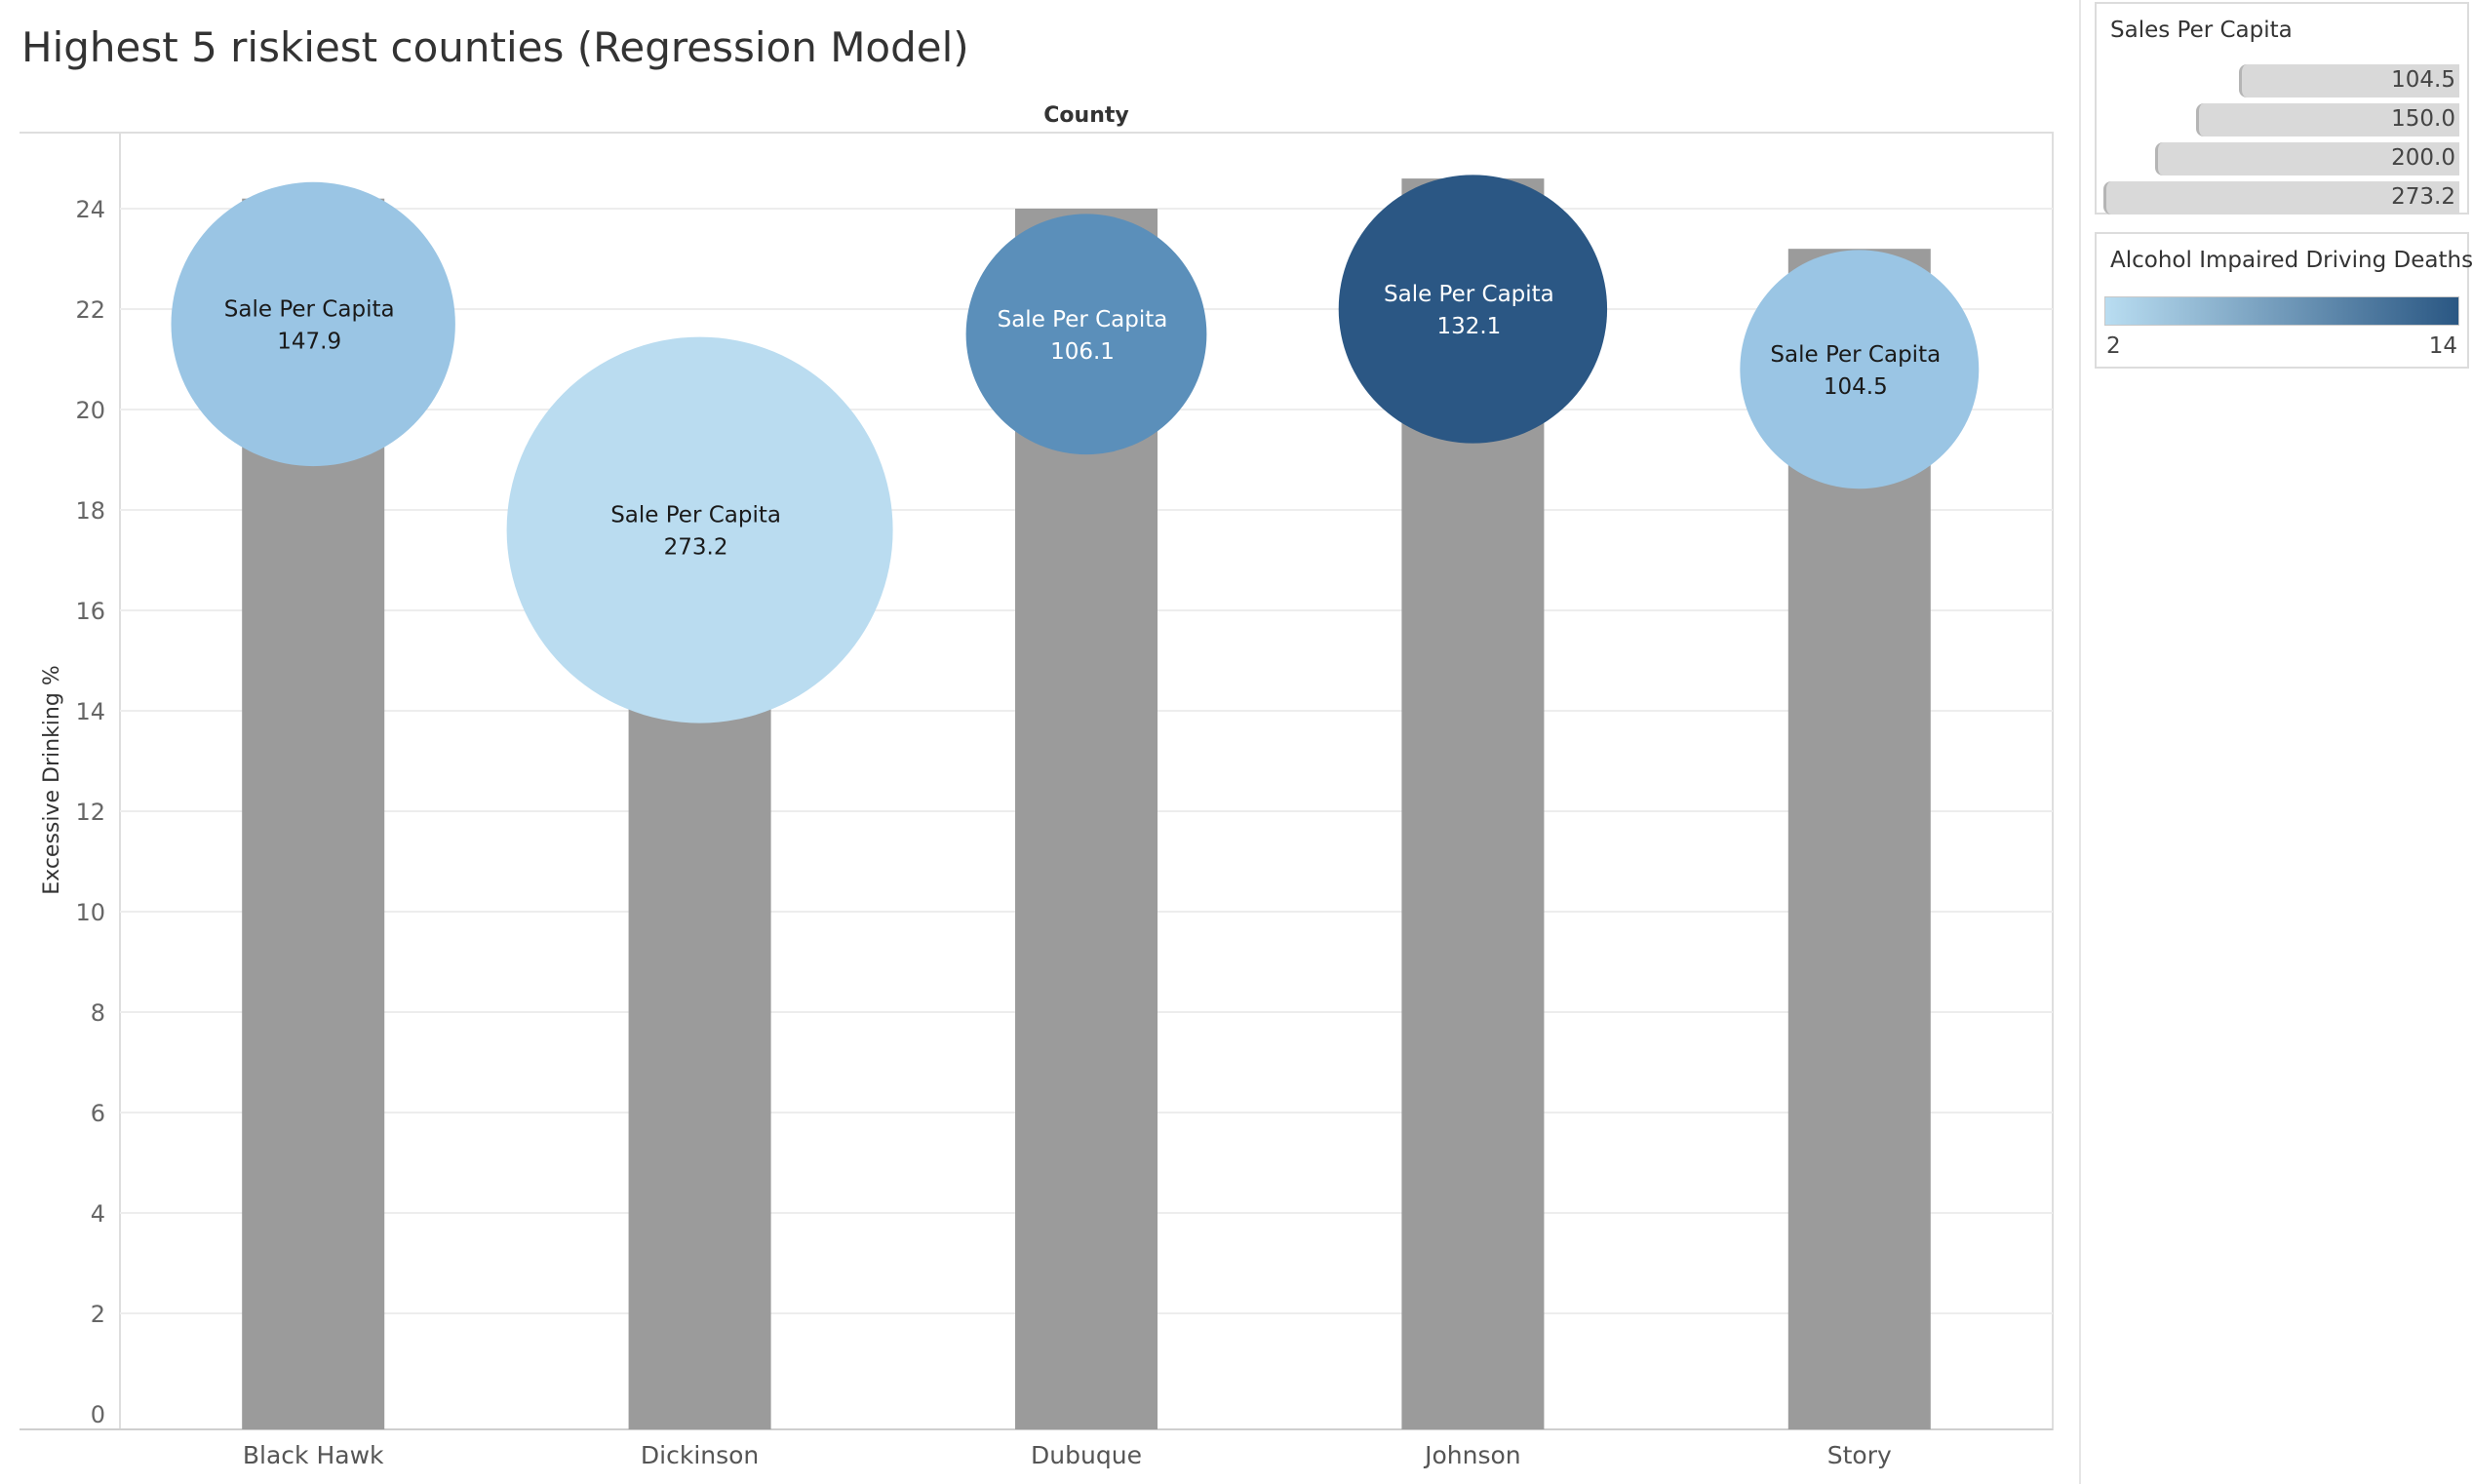  Describe the element at coordinates (1856, 387) in the screenshot. I see `bubble-value: 104.5` at that location.